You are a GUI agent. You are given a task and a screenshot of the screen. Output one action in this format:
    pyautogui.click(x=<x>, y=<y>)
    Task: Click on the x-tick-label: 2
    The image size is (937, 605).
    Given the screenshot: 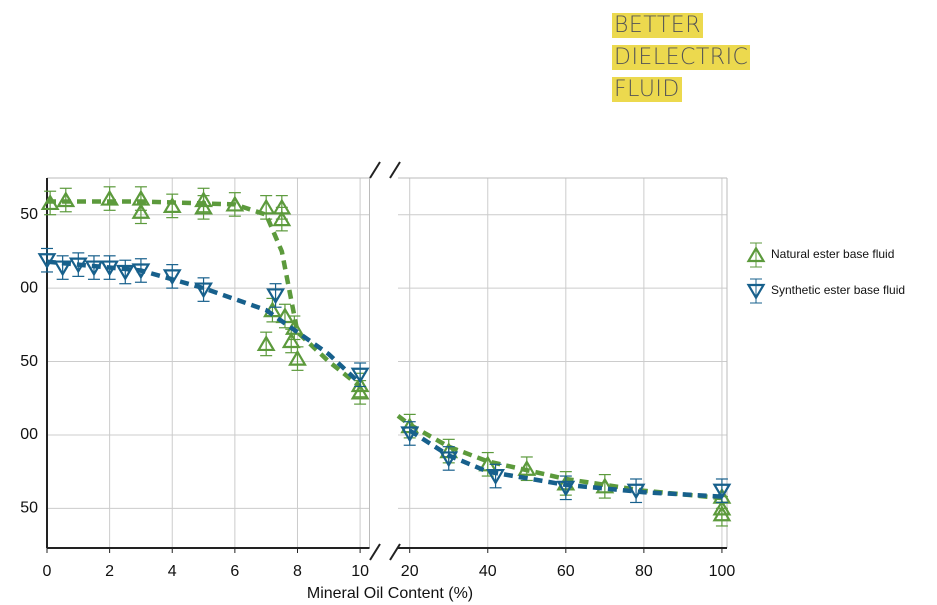 What is the action you would take?
    pyautogui.click(x=109, y=571)
    